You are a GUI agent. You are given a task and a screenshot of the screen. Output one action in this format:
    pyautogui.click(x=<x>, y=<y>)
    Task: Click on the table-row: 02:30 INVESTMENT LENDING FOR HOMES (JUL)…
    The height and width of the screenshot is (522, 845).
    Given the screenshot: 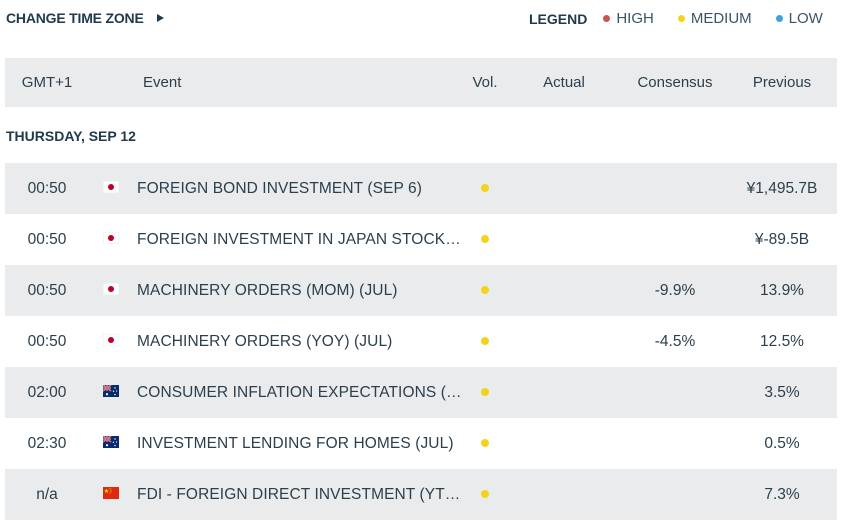 What is the action you would take?
    pyautogui.click(x=421, y=443)
    